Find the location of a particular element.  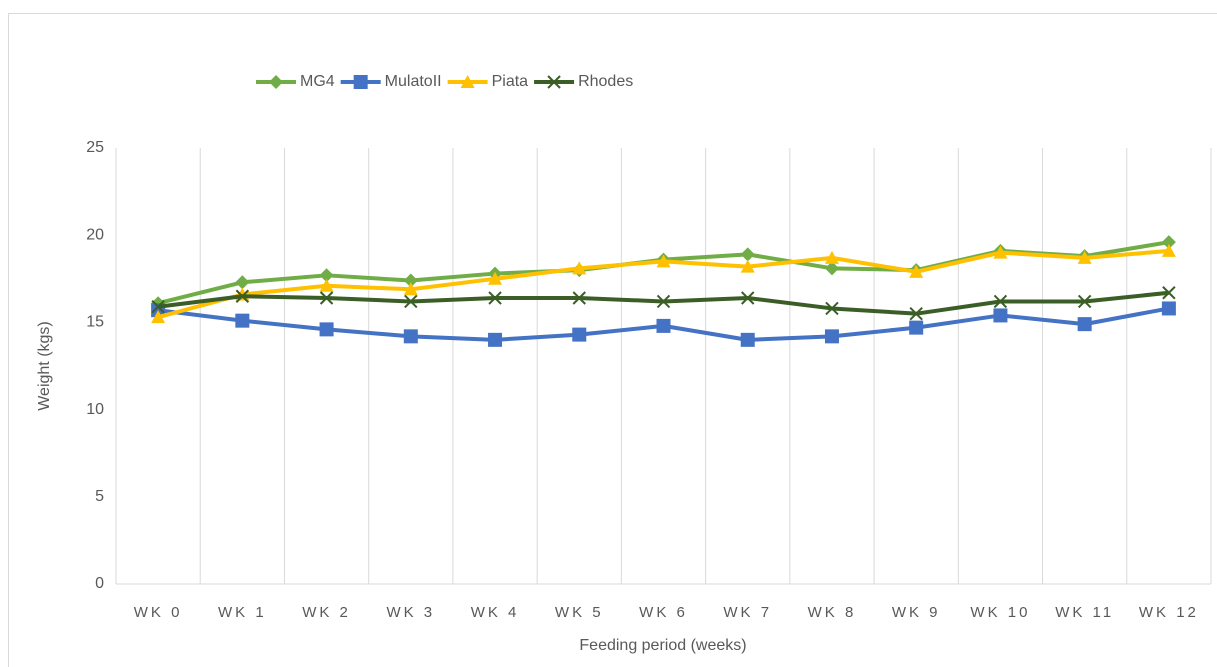

x-tick-label: WK 4 is located at coordinates (495, 612).